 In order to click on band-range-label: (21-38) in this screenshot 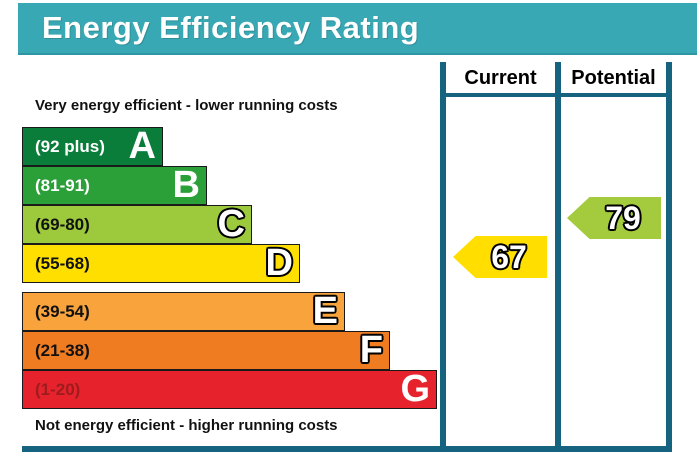, I will do `click(62, 350)`.